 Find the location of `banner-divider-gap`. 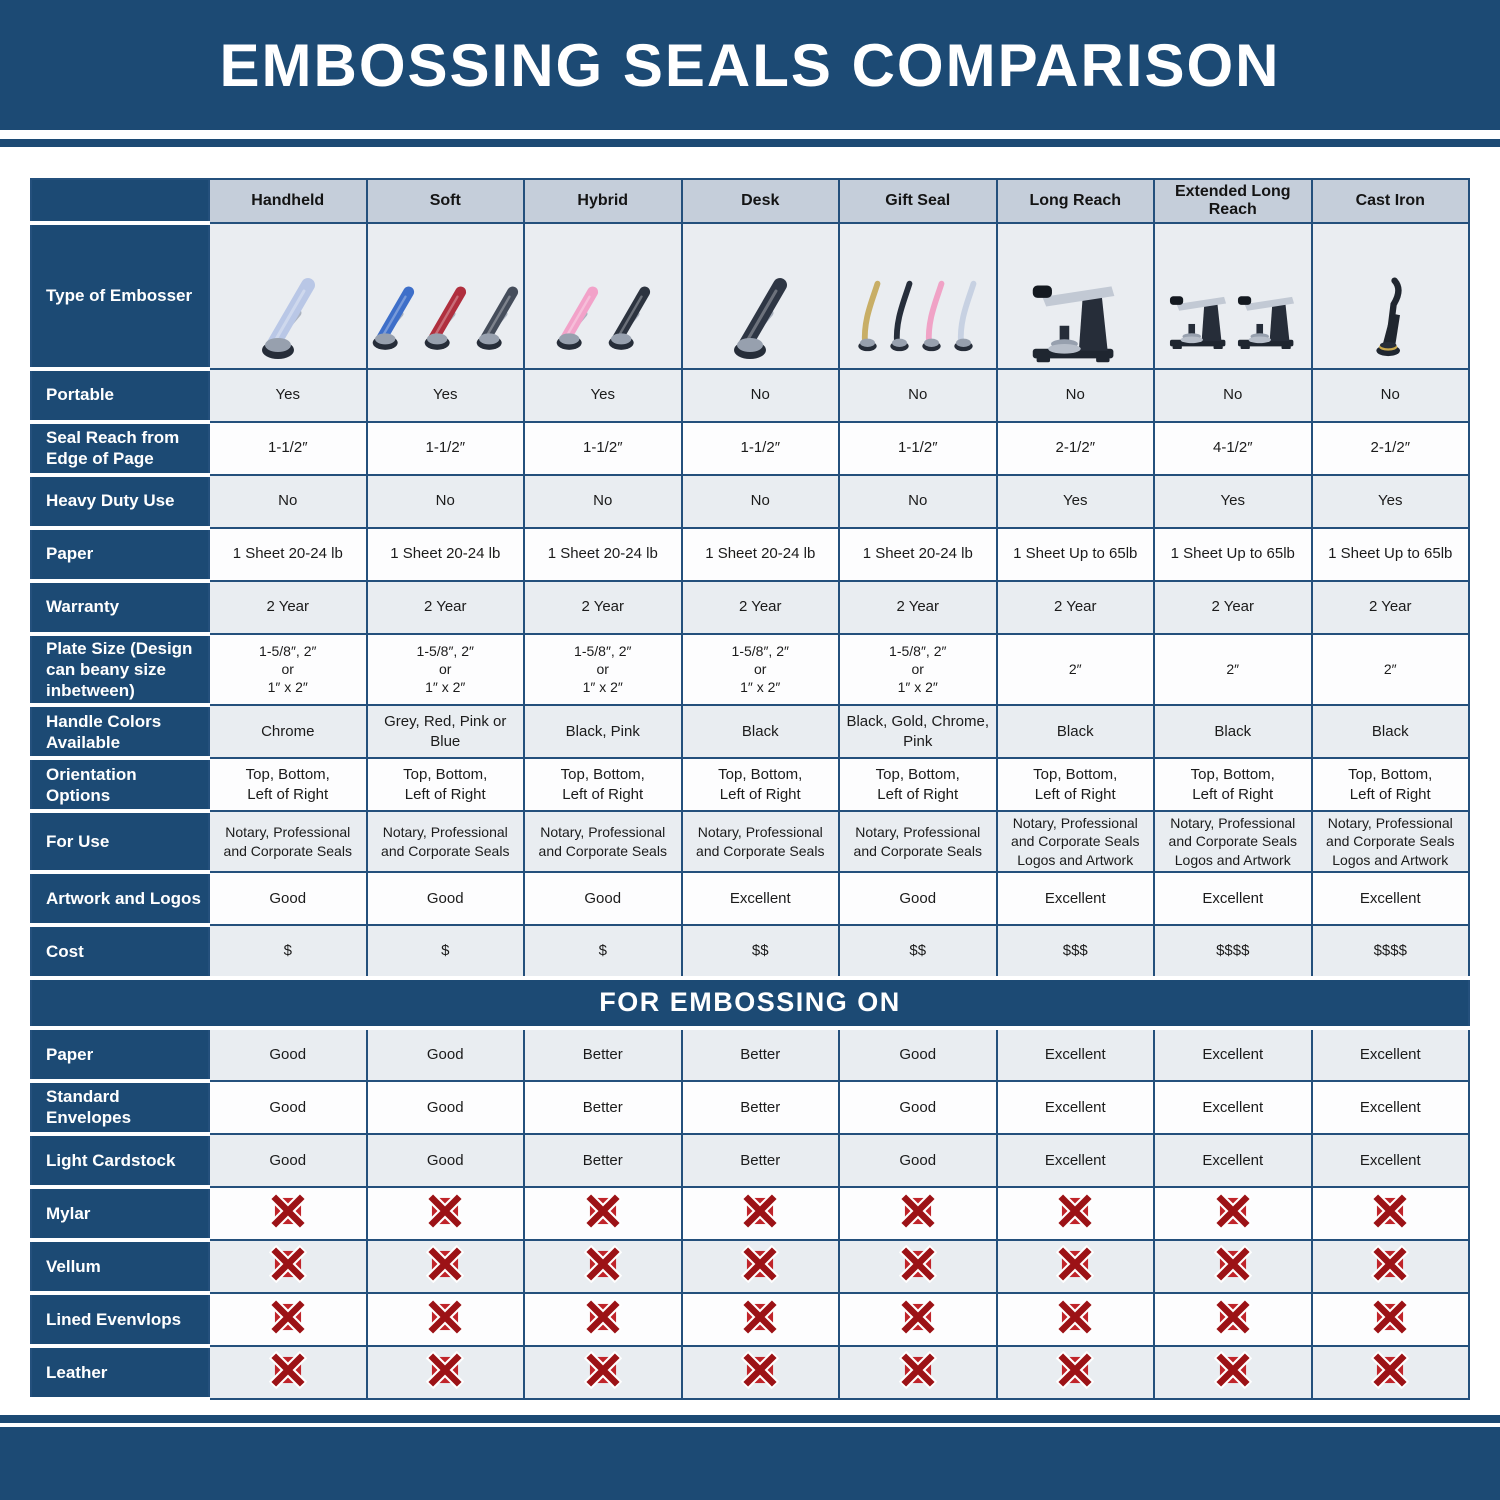

banner-divider-gap is located at coordinates (750, 134).